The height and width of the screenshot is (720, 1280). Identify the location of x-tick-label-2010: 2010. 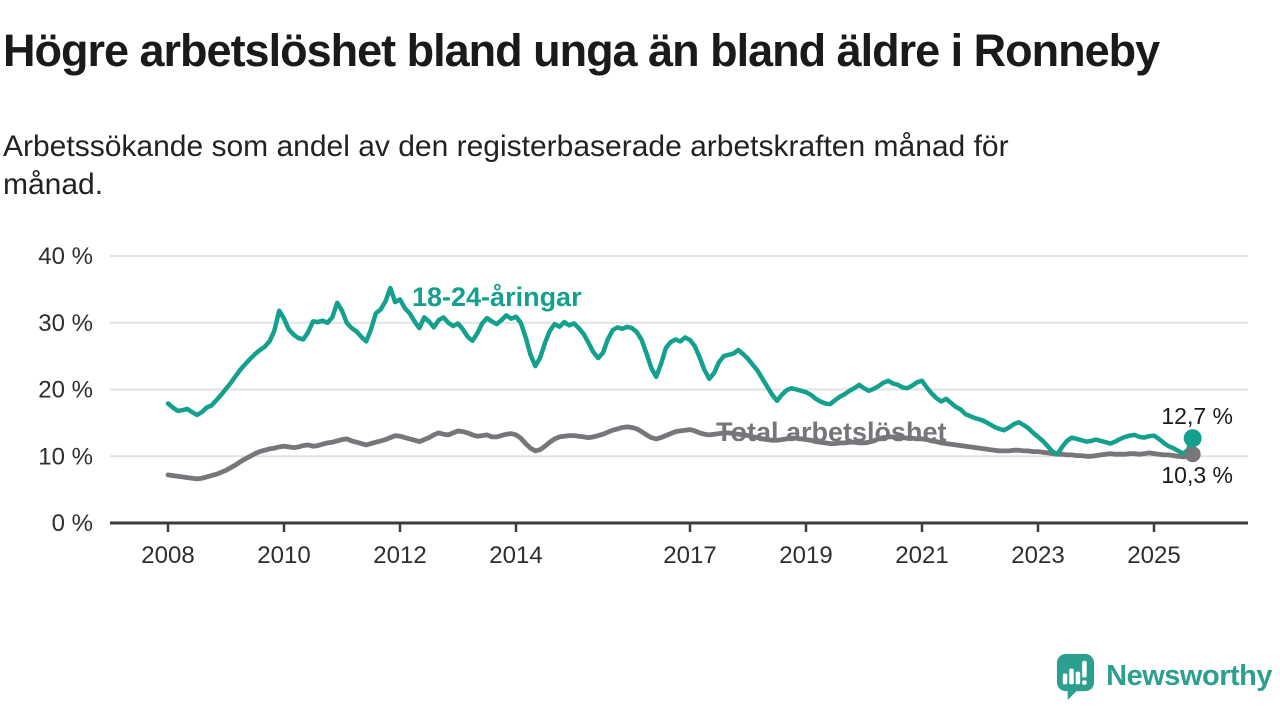
(283, 555).